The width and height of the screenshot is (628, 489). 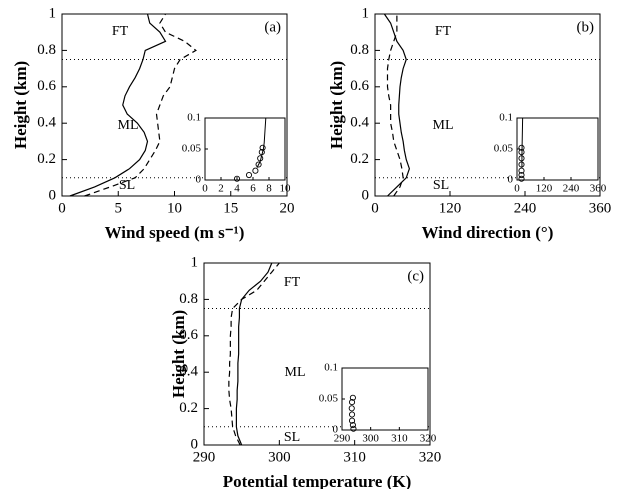 What do you see at coordinates (272, 27) in the screenshot?
I see `panel-label: (a)` at bounding box center [272, 27].